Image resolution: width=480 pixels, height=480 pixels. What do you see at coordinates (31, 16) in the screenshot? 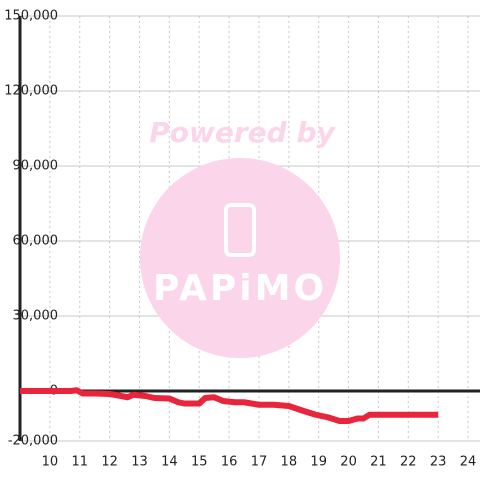
I see `y-tick-label: 150,000` at bounding box center [31, 16].